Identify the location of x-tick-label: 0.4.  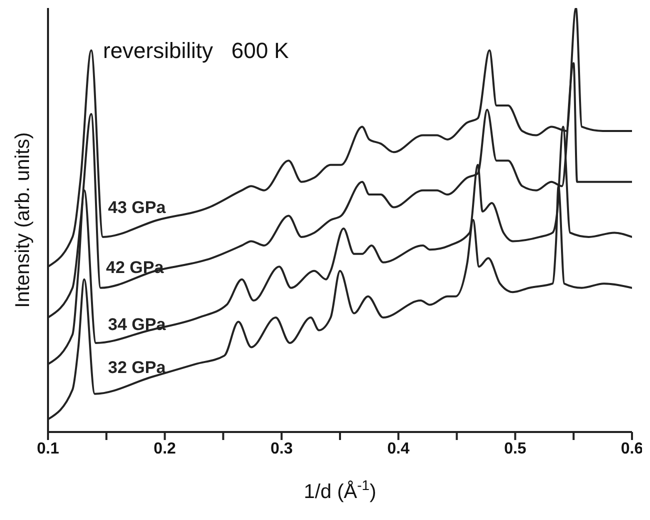
(398, 449).